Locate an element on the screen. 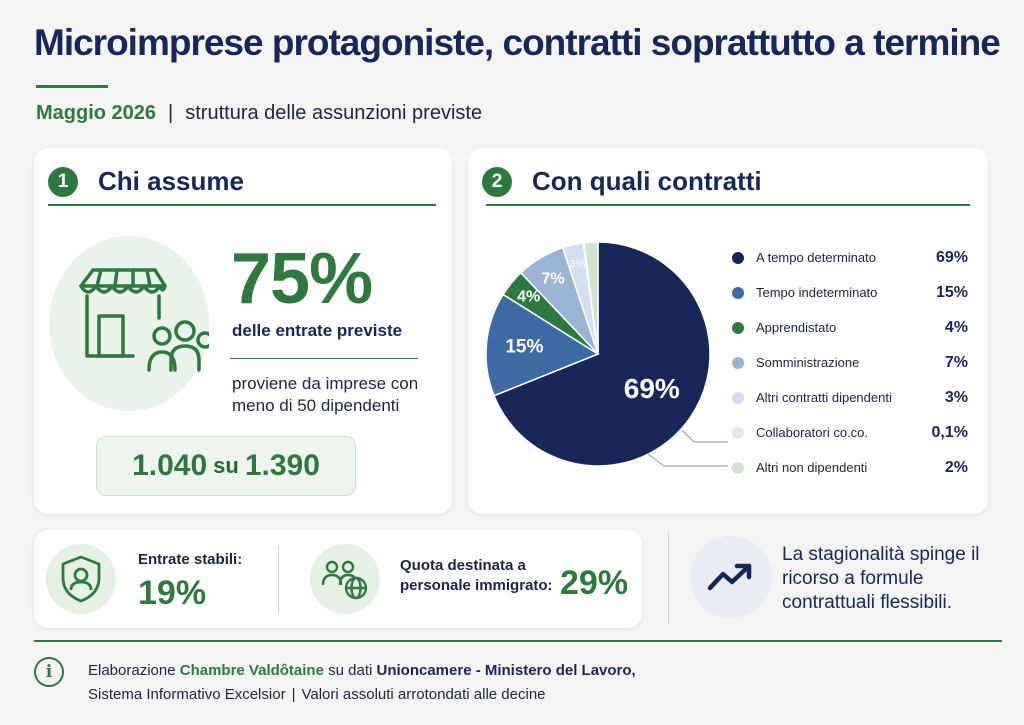 The image size is (1024, 725). micro-firm-share: 75% is located at coordinates (302, 279).